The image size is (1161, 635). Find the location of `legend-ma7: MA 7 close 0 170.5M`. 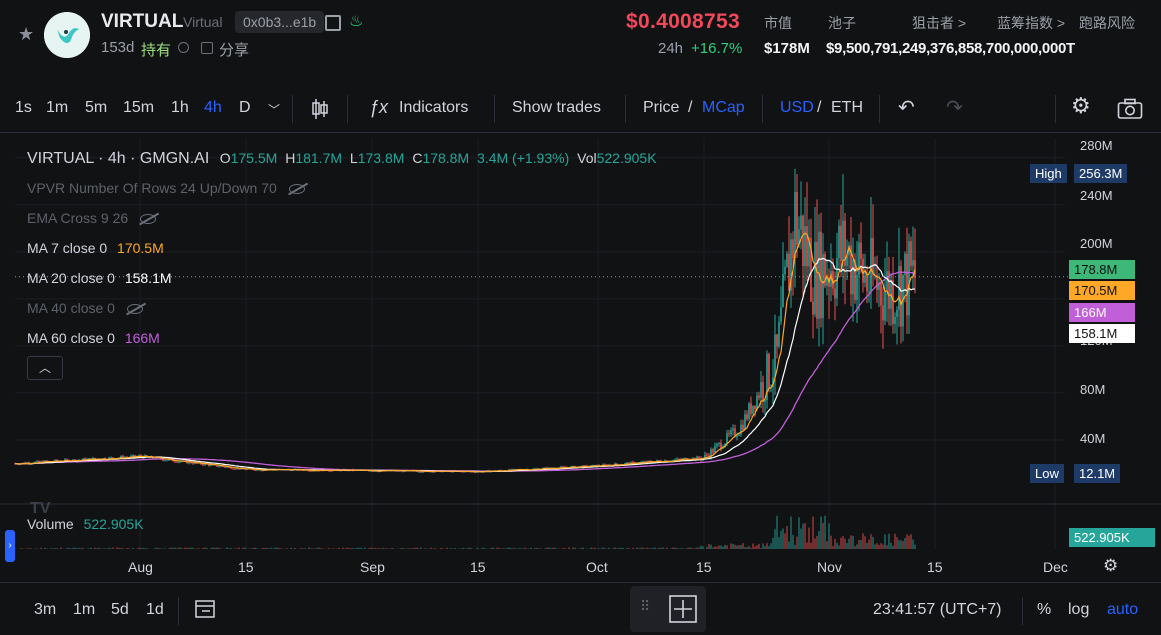

legend-ma7: MA 7 close 0 170.5M is located at coordinates (95, 248).